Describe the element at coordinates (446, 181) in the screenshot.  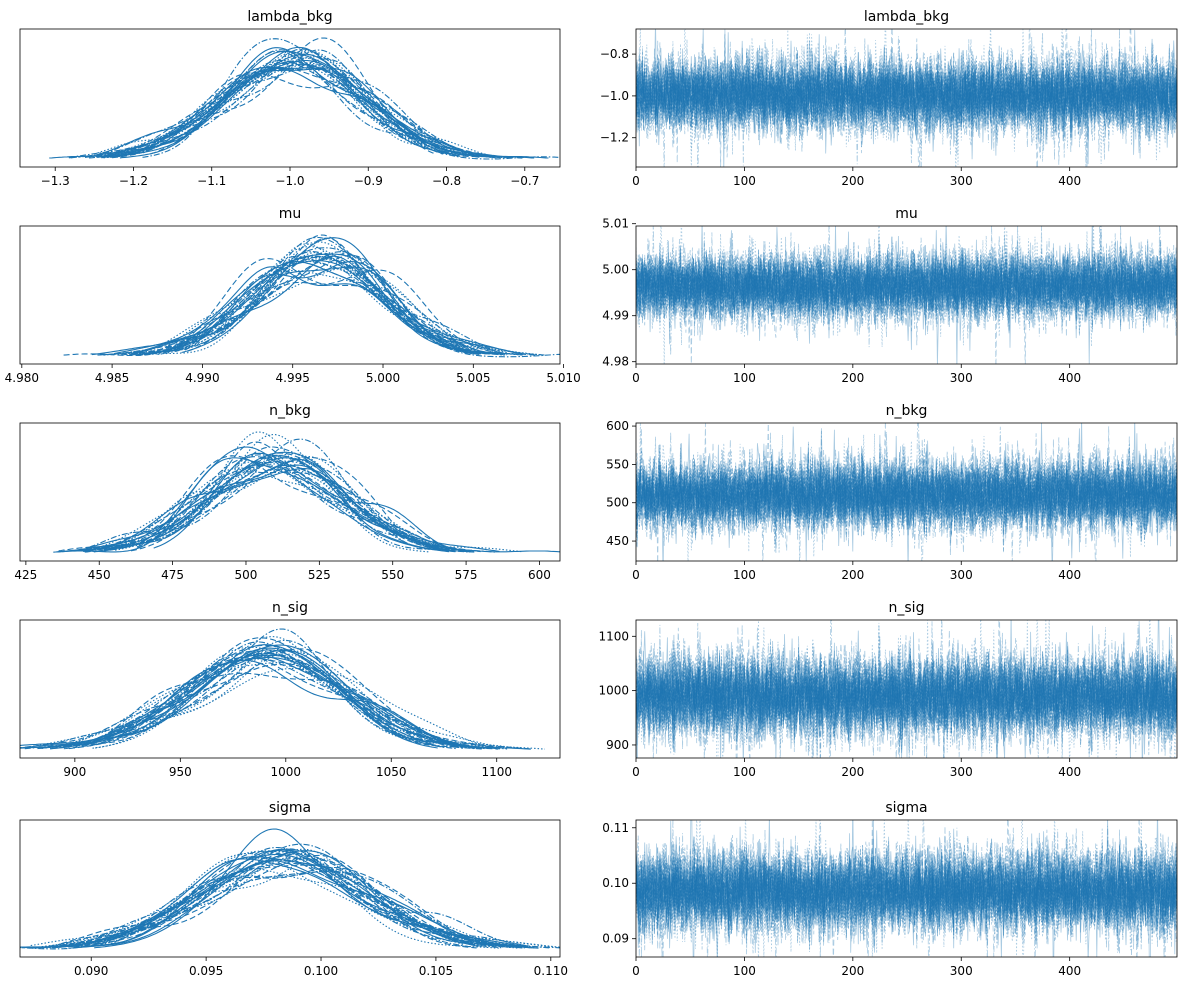
I see `x-tick-label: −0.8` at that location.